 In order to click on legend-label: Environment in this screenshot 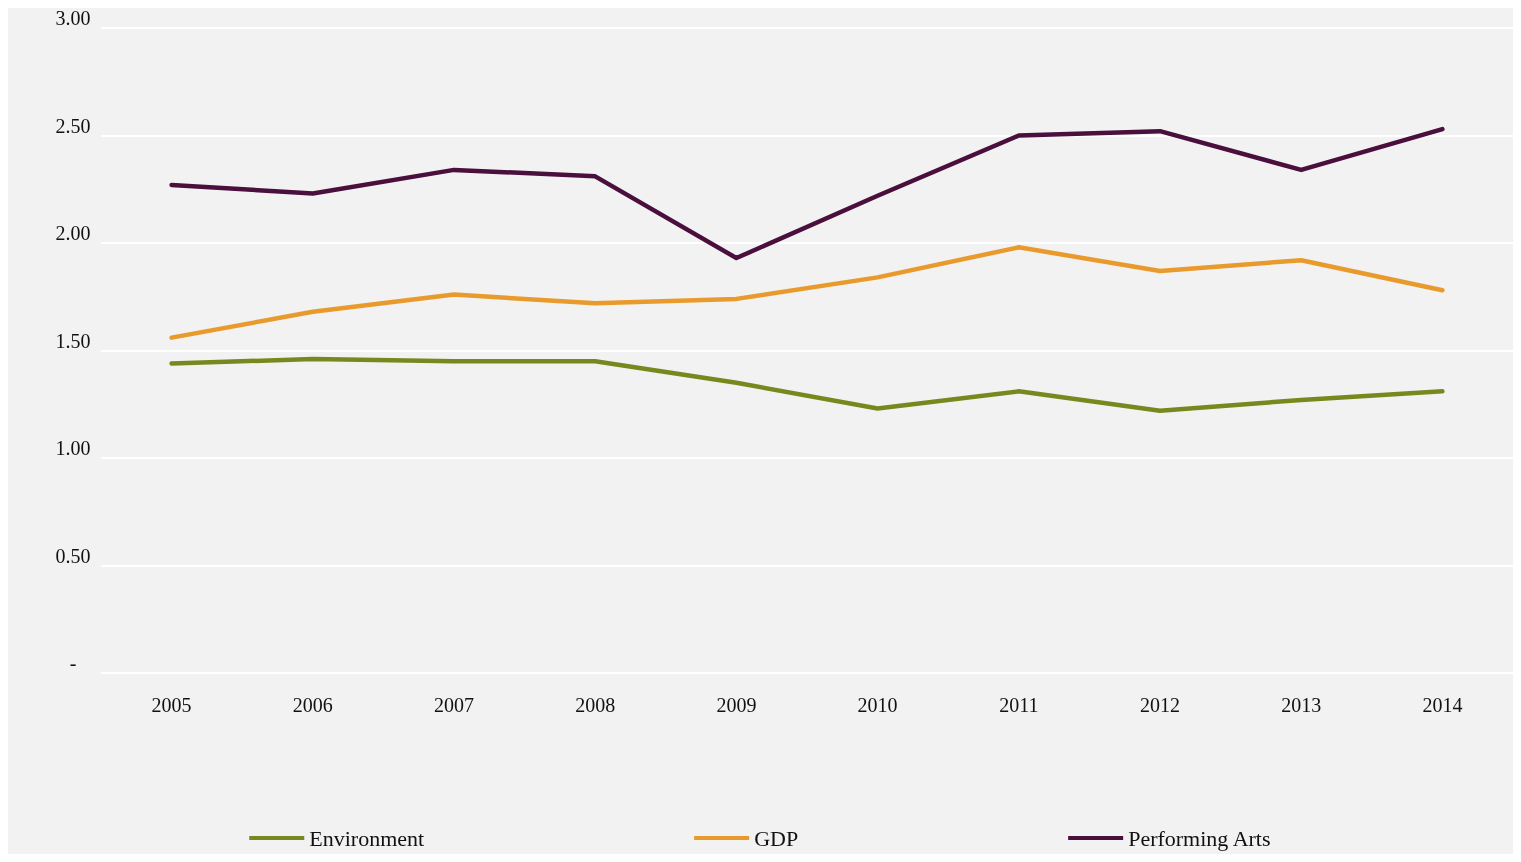, I will do `click(367, 838)`.